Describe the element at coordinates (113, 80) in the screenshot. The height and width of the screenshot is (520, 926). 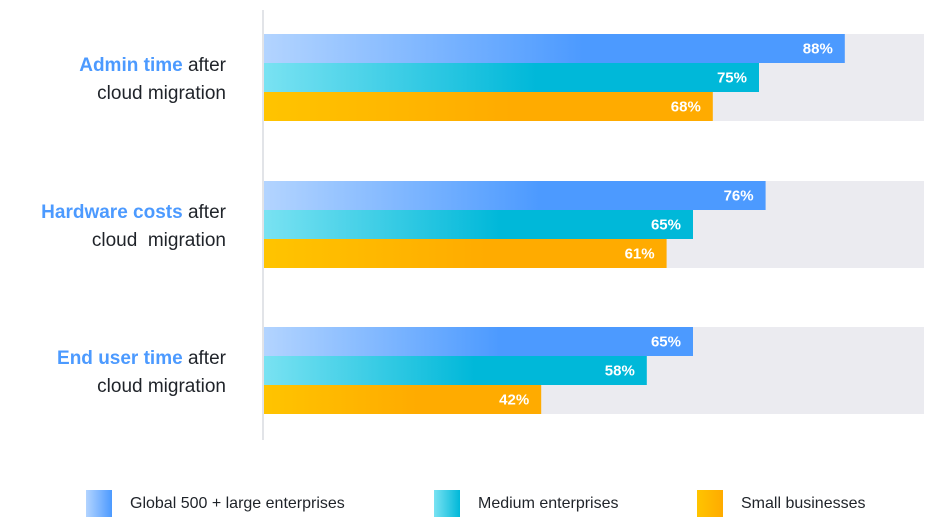
I see `category-label: Admin time after cloud migration` at that location.